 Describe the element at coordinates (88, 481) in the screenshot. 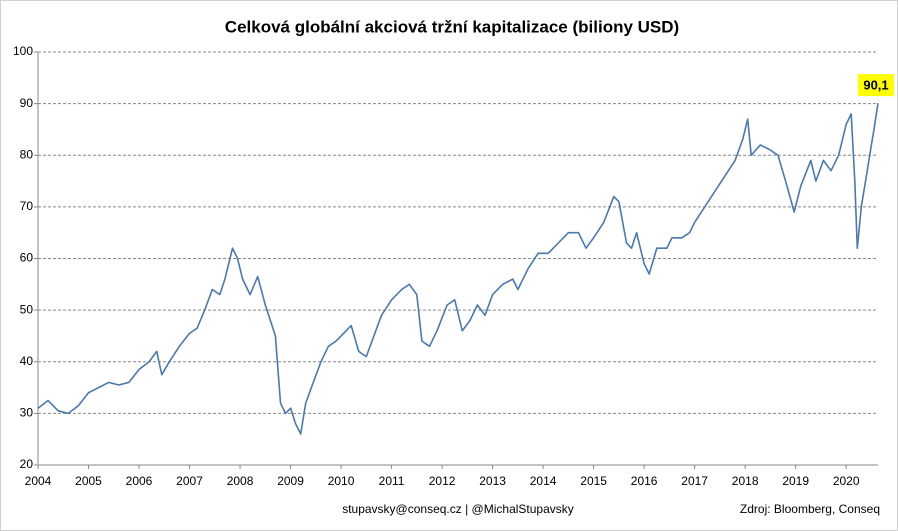

I see `x-tick-label: 2005` at that location.